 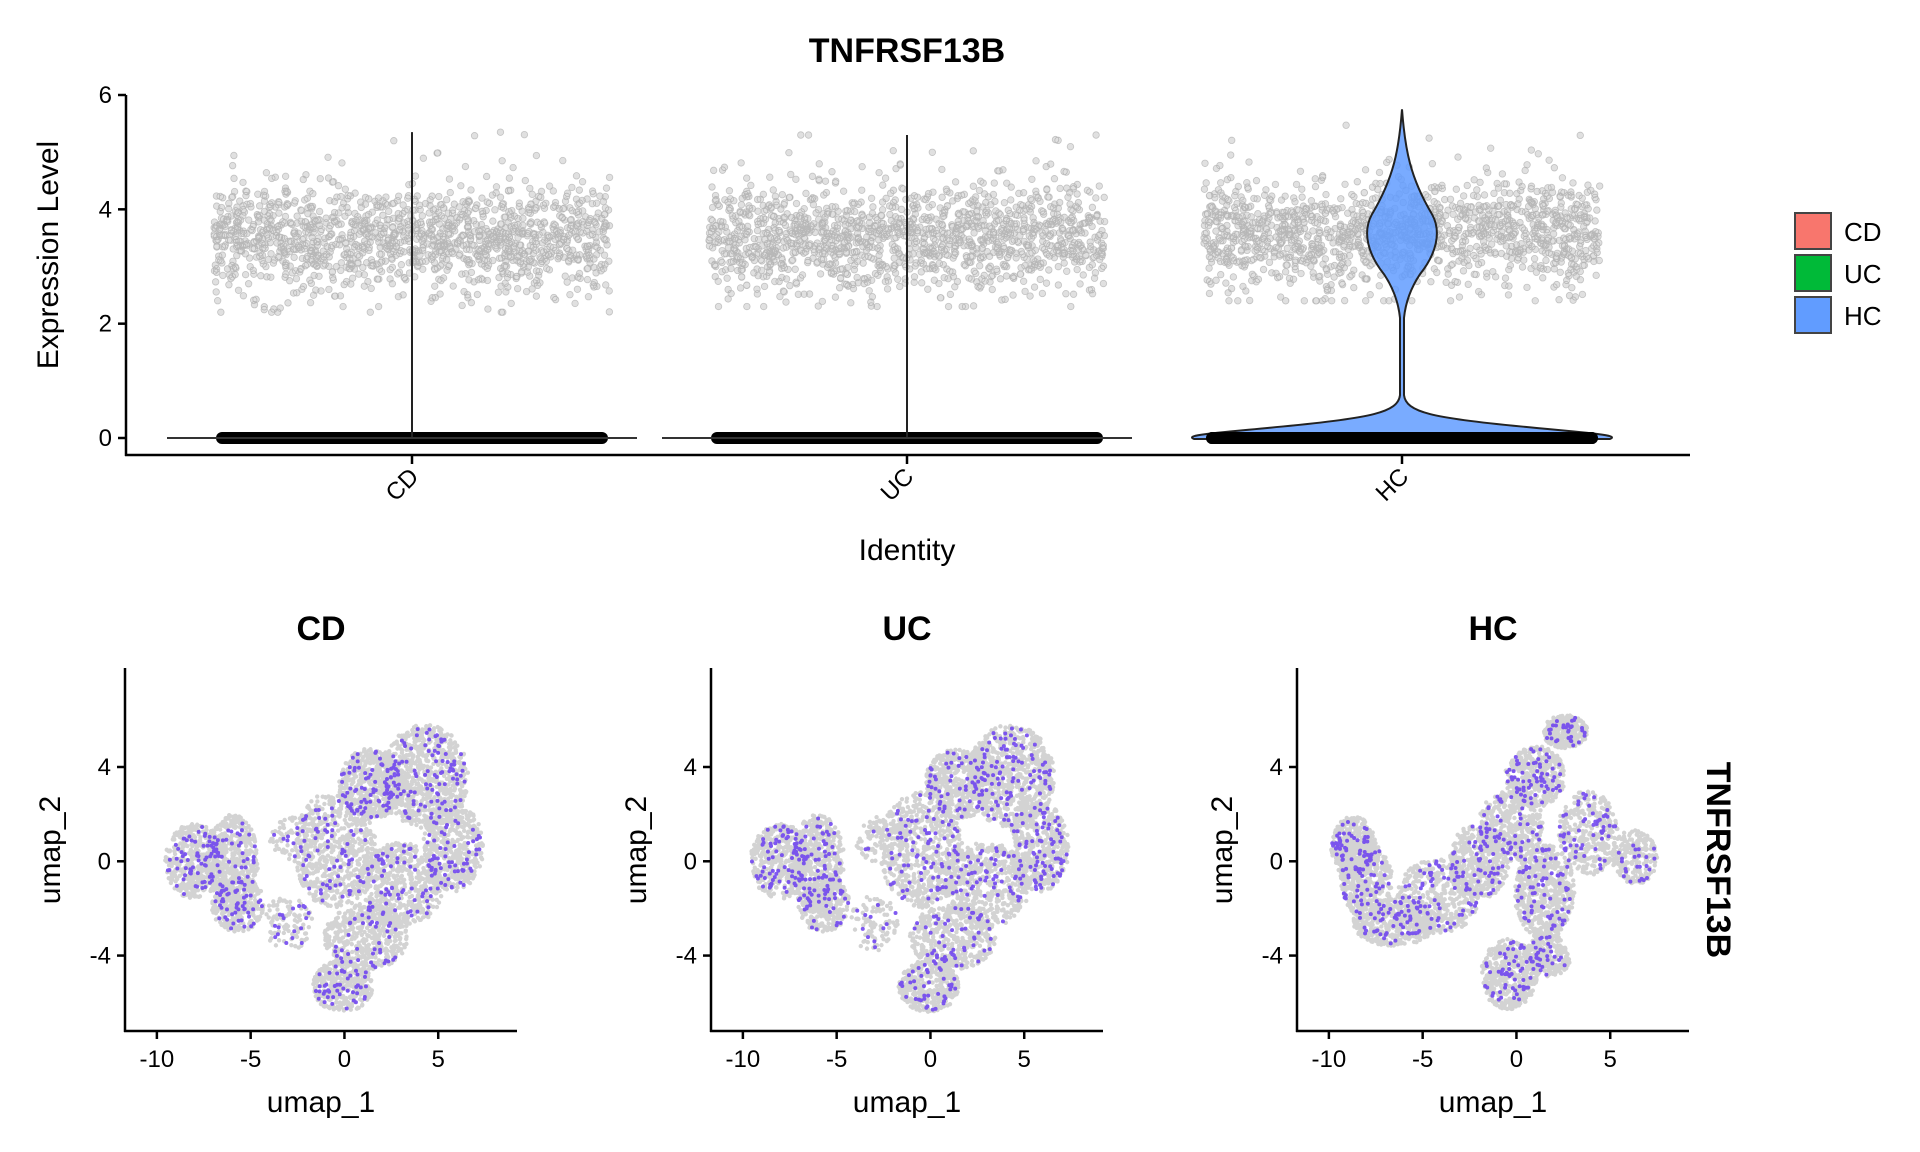 I want to click on y-tick-label: 6, so click(x=105, y=95).